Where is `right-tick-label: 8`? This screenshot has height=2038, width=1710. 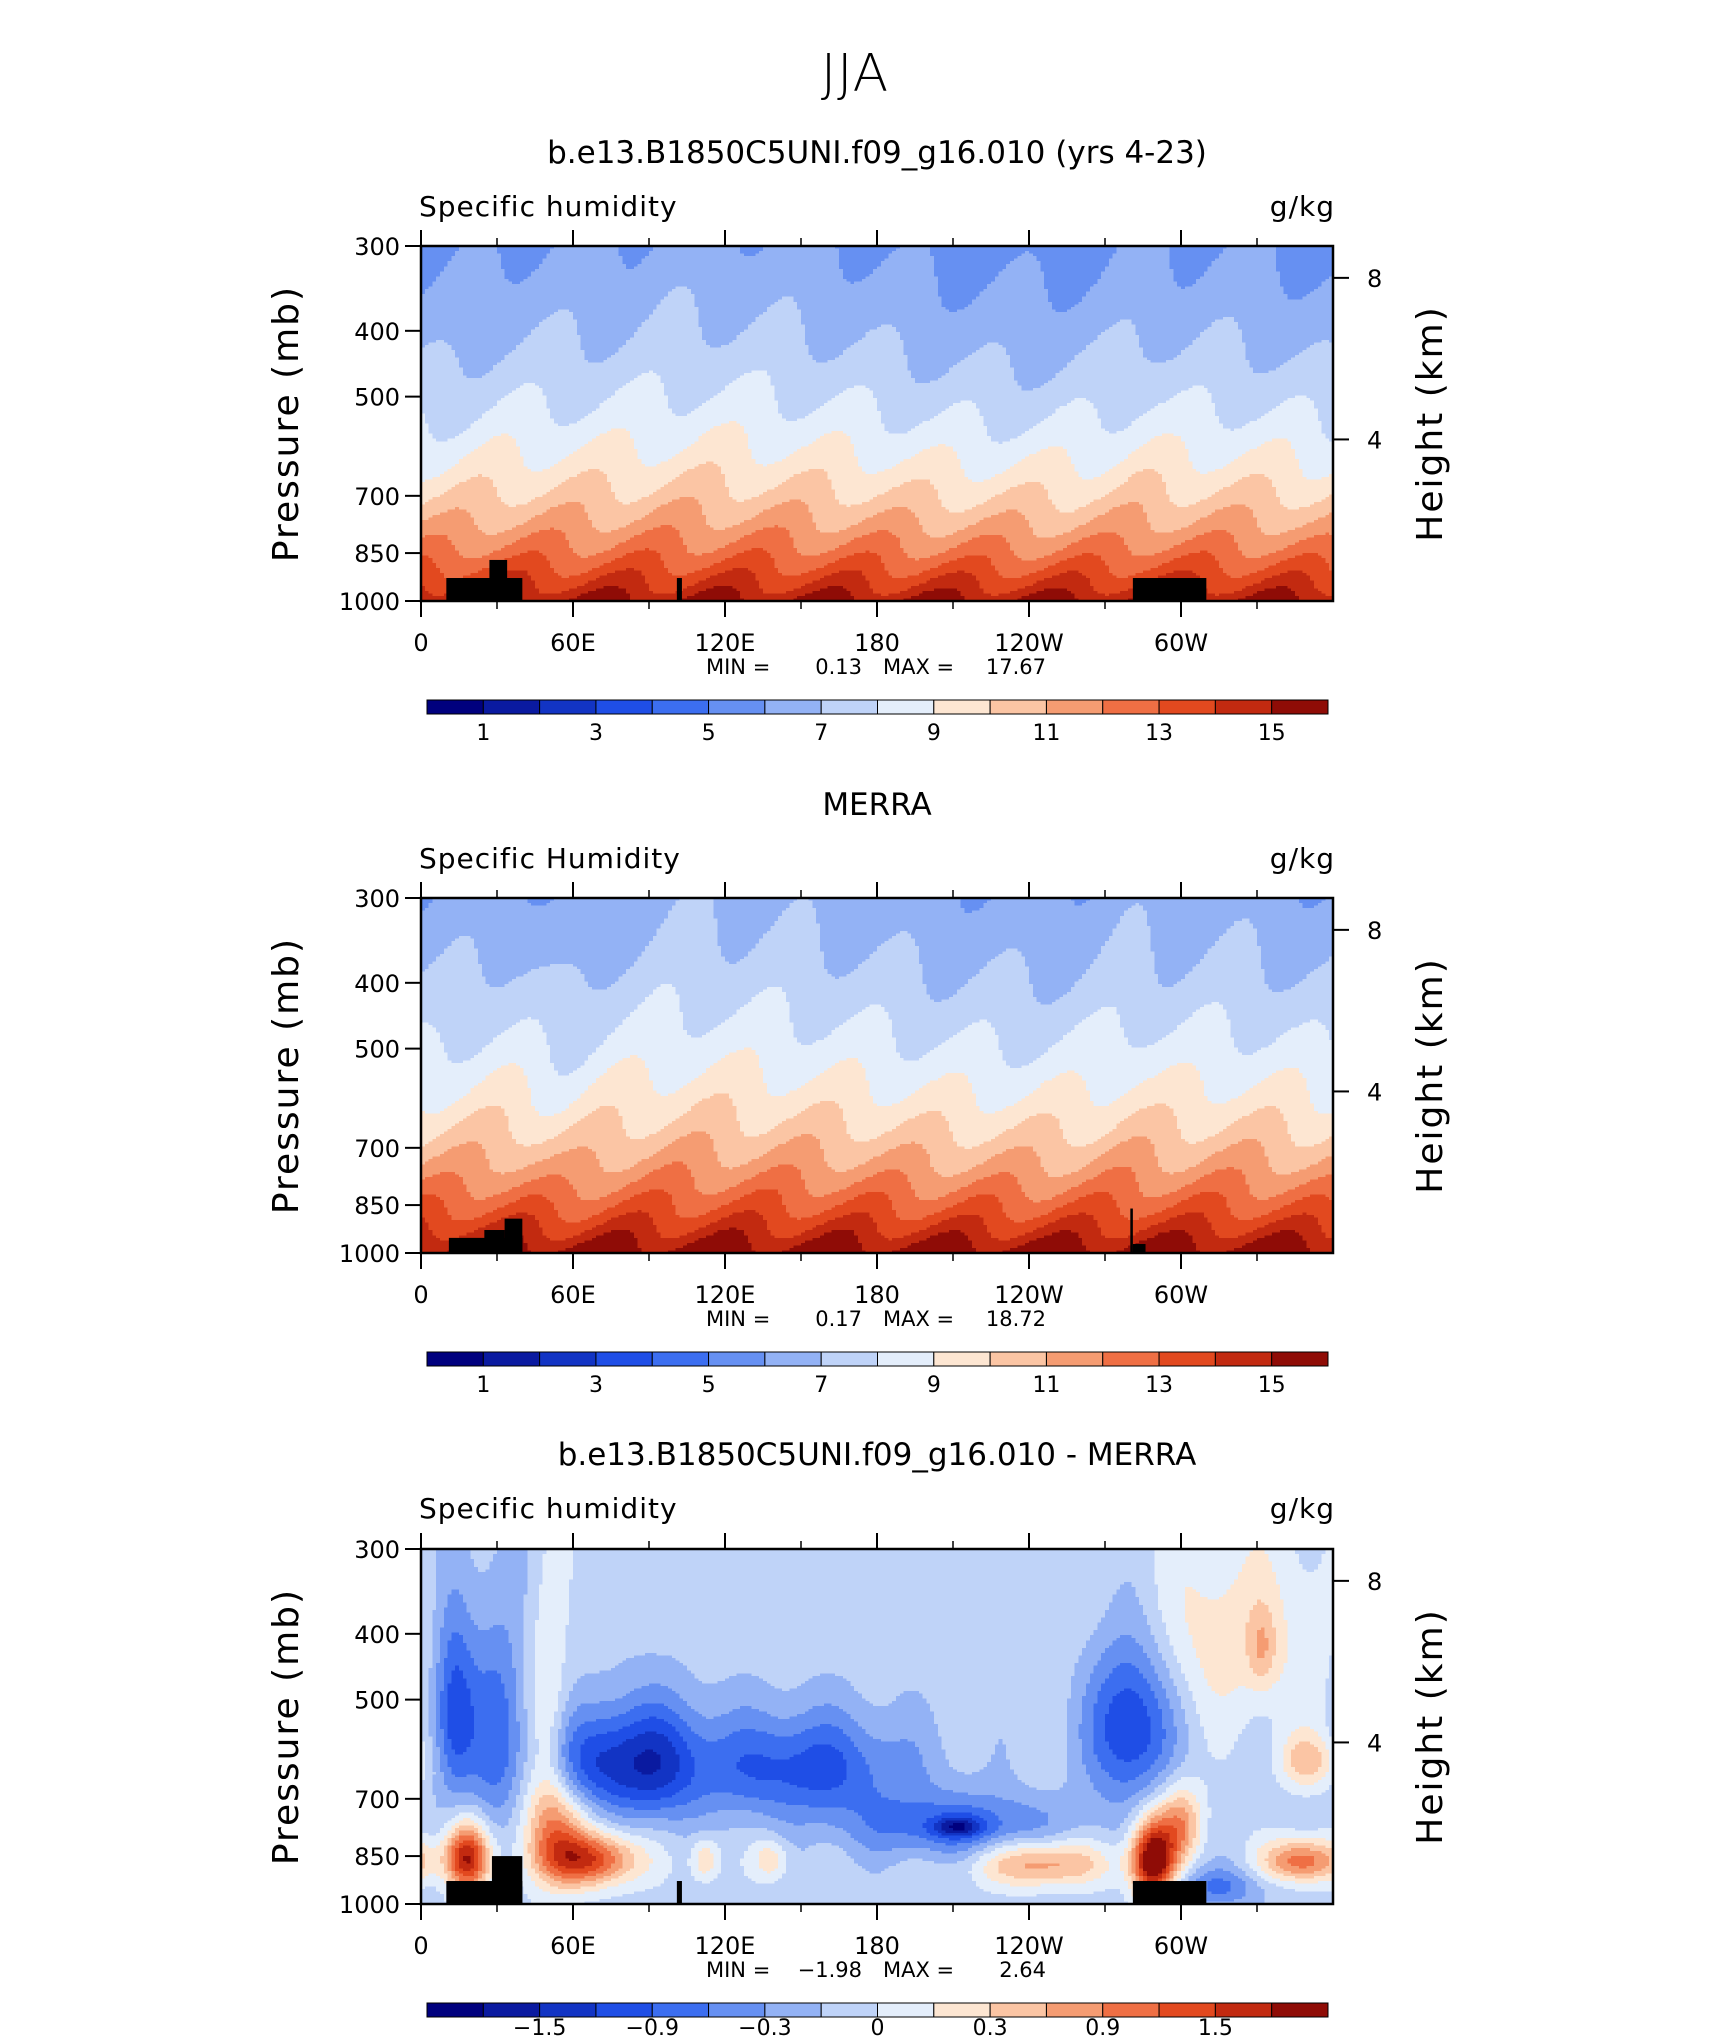
right-tick-label: 8 is located at coordinates (1374, 279).